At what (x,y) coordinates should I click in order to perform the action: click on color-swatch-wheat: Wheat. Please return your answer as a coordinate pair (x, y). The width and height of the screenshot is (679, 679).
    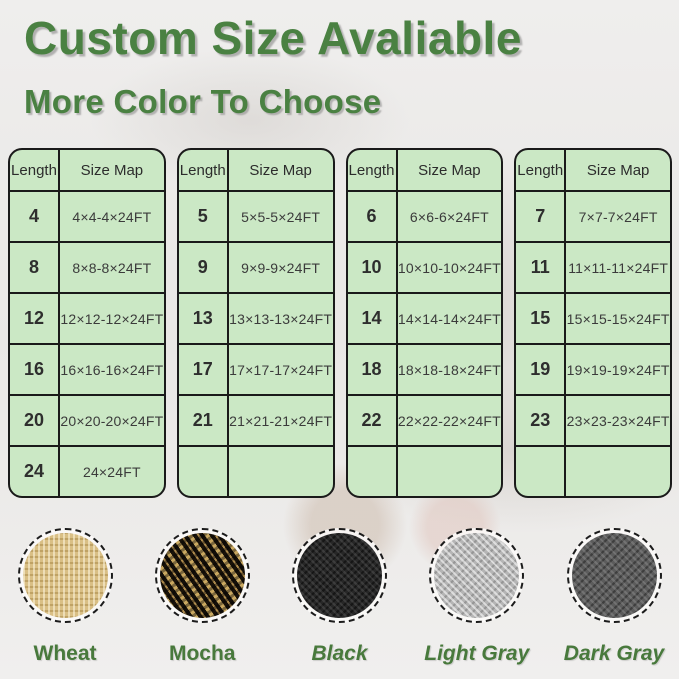
    Looking at the image, I should click on (65, 597).